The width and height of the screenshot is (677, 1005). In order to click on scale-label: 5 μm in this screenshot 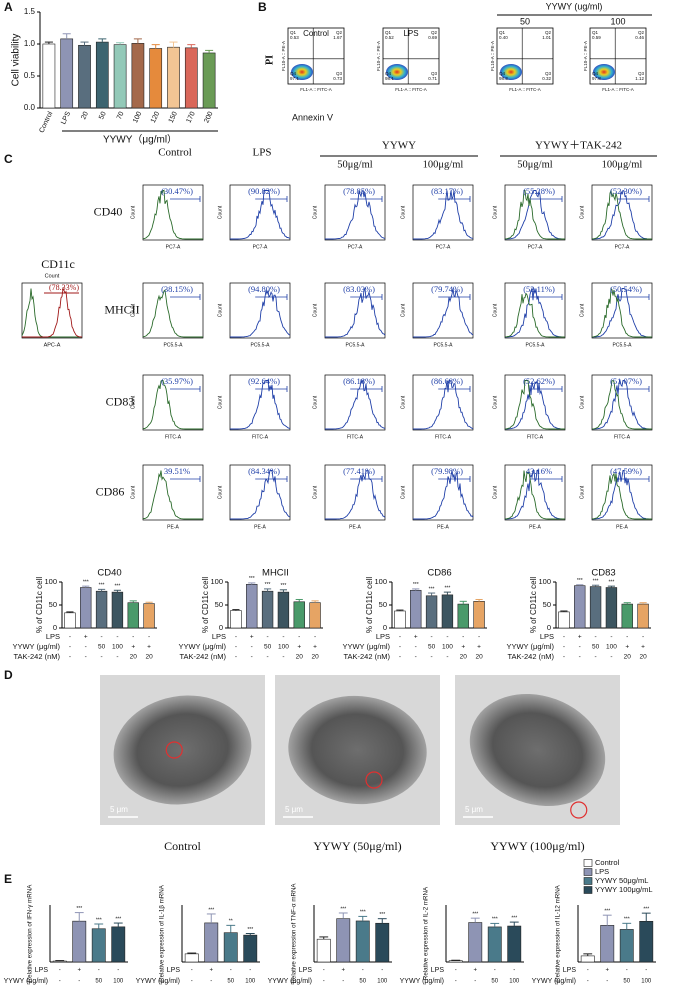, I will do `click(294, 809)`.